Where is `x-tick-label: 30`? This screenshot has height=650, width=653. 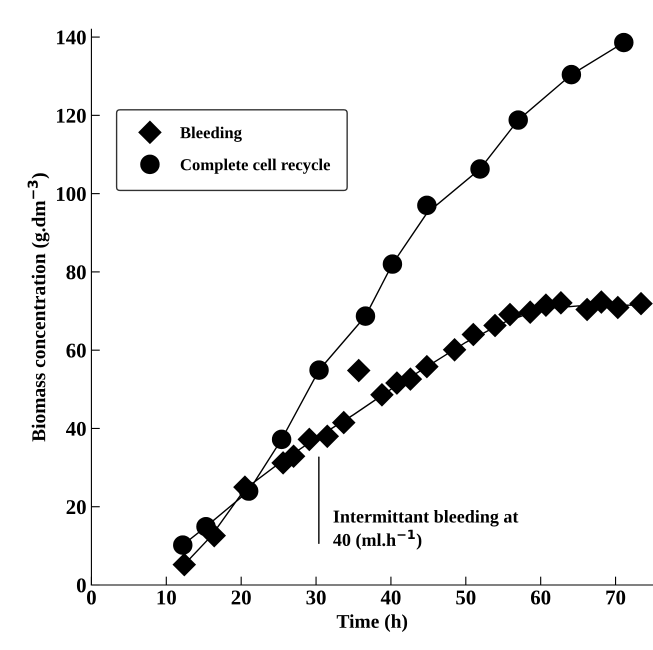
x-tick-label: 30 is located at coordinates (316, 597).